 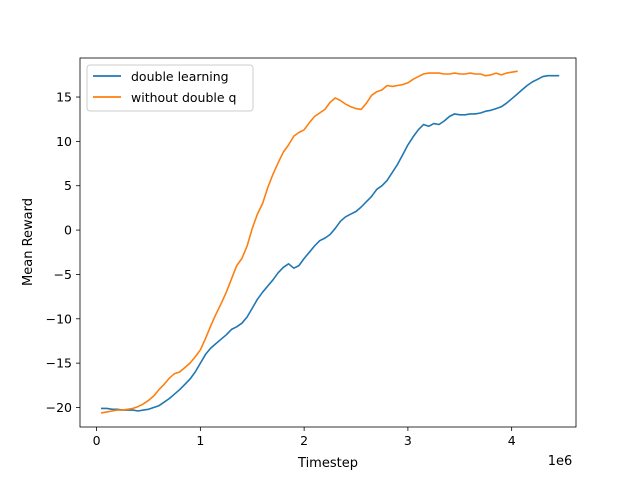 I want to click on y-tick-label: 15, so click(x=64, y=97).